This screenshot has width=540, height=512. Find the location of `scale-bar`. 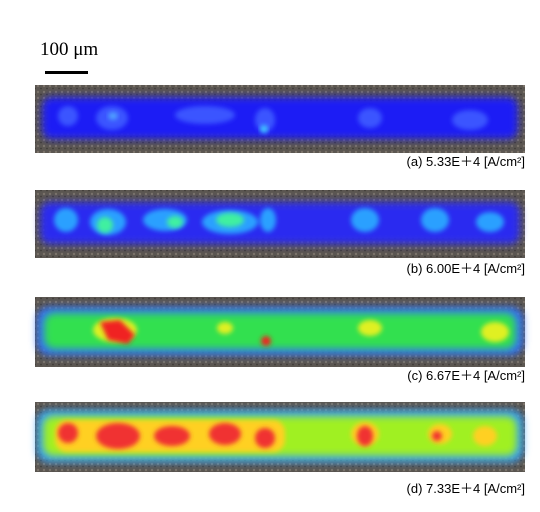

scale-bar is located at coordinates (66, 72).